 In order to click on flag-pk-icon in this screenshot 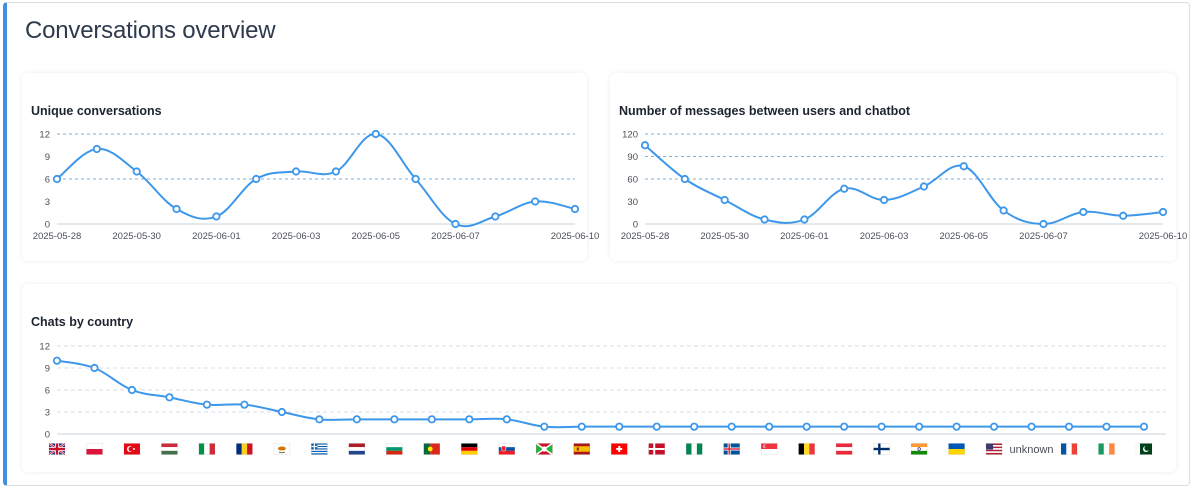, I will do `click(1144, 449)`.